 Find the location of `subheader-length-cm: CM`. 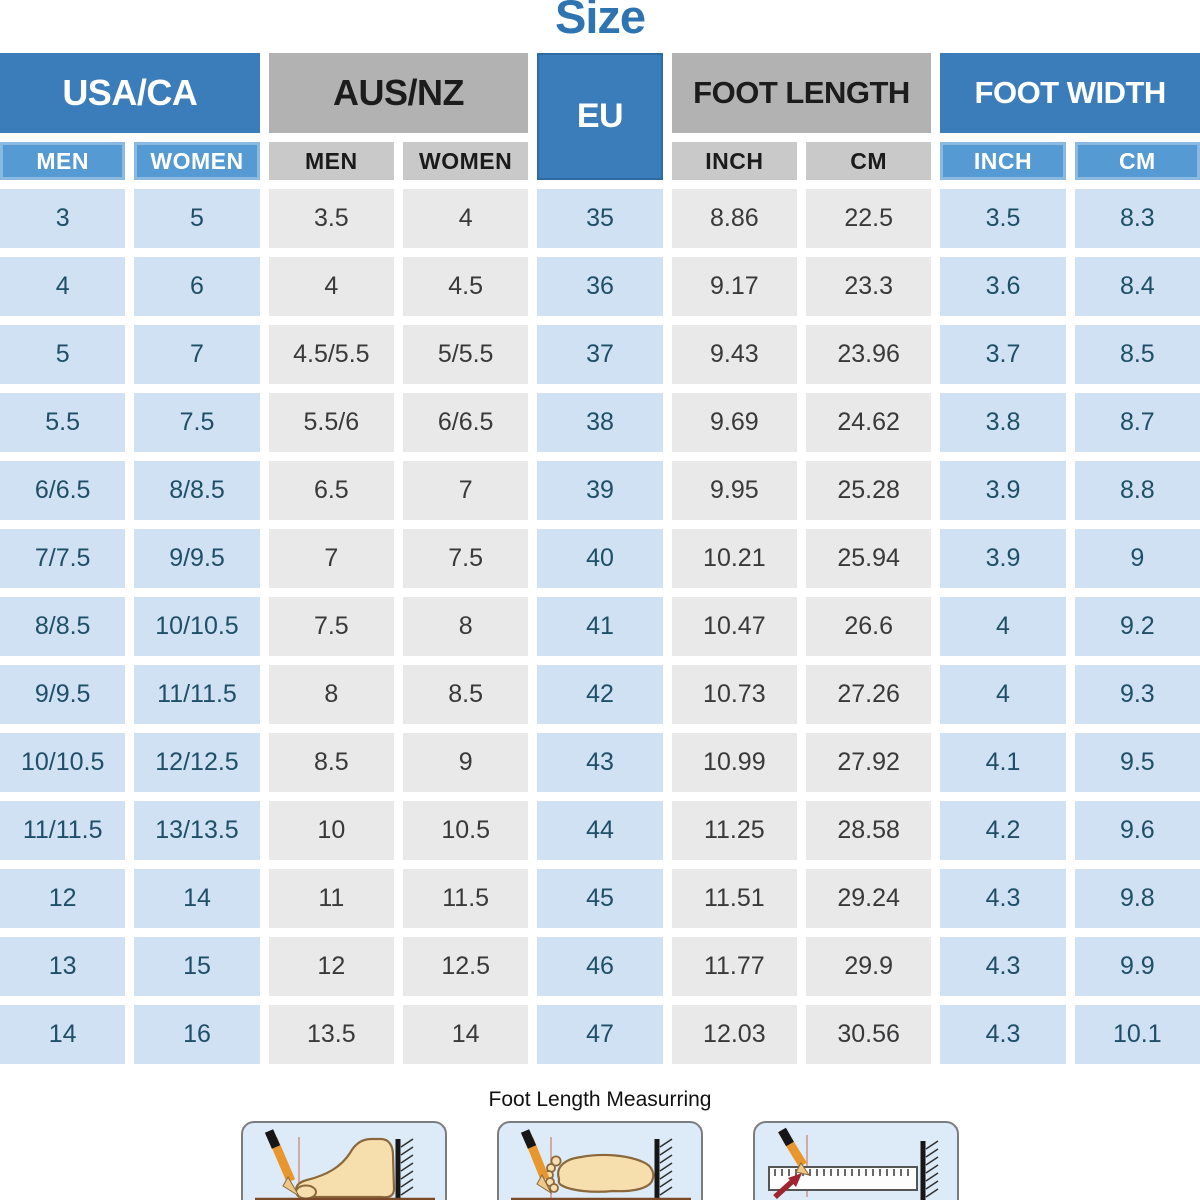

subheader-length-cm: CM is located at coordinates (869, 161).